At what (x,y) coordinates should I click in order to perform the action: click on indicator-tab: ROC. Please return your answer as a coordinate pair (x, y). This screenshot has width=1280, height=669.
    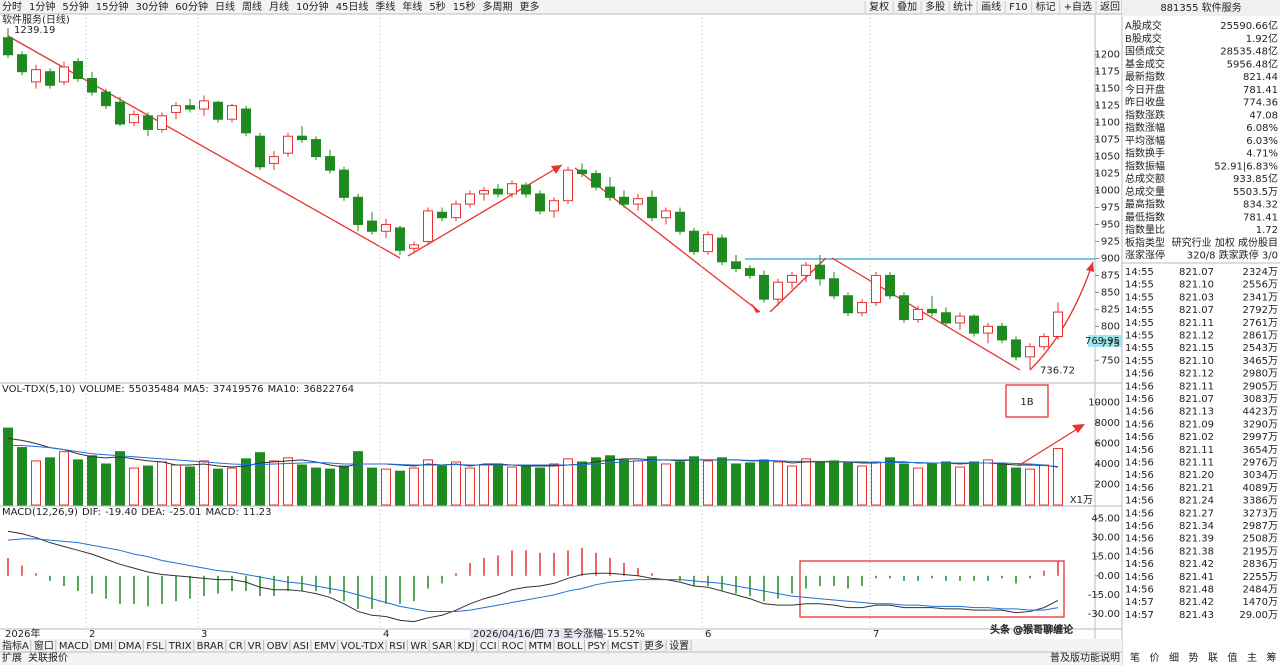
    Looking at the image, I should click on (513, 646).